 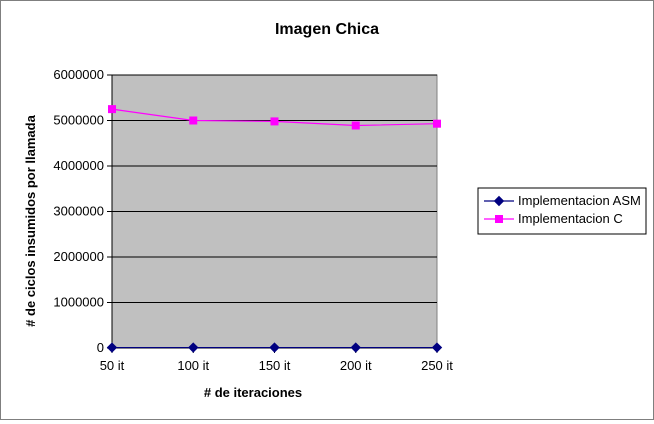 I want to click on y-tick-label-0: 0, so click(x=100, y=347).